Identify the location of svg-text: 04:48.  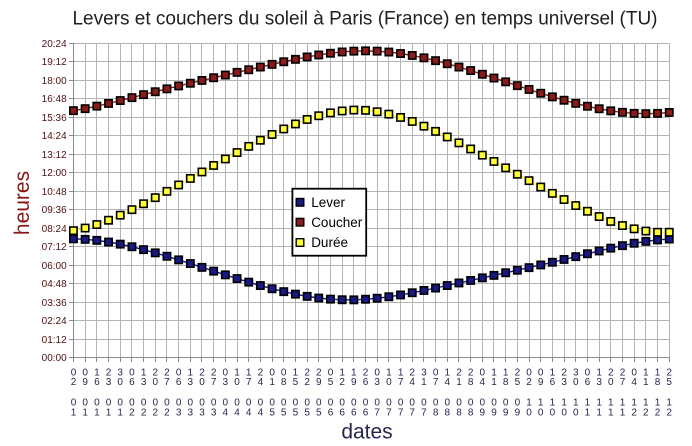
(54, 284).